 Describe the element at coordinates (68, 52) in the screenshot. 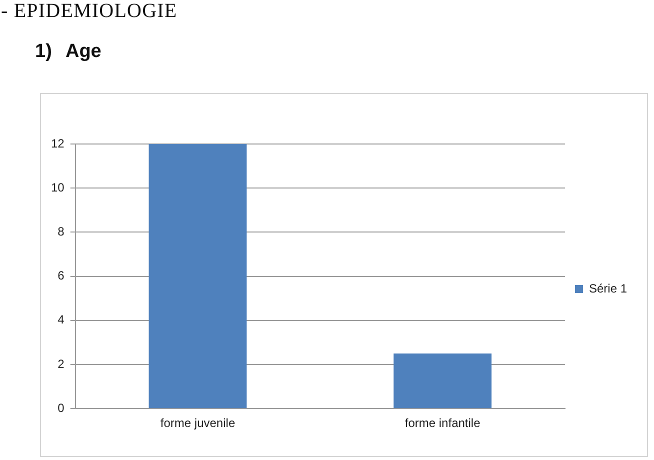

I see `chart-subtitle: 1) Age` at that location.